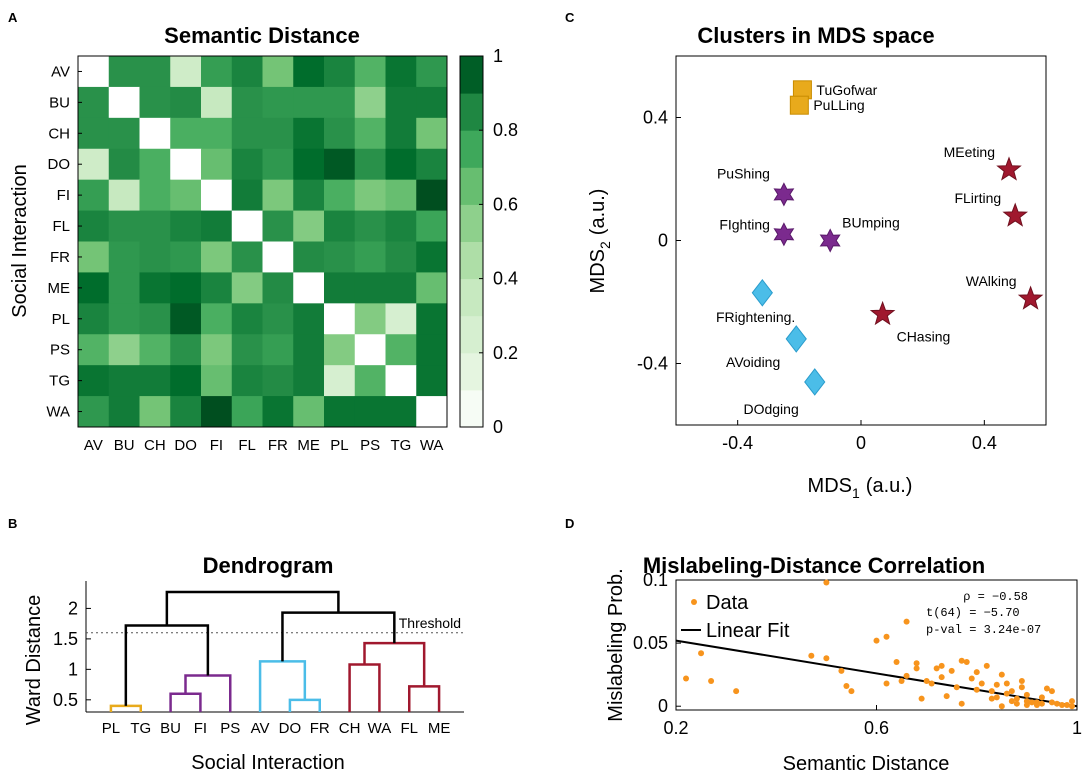 The width and height of the screenshot is (1084, 777). Describe the element at coordinates (370, 72) in the screenshot. I see `heatmap-cell-AV-PS` at that location.